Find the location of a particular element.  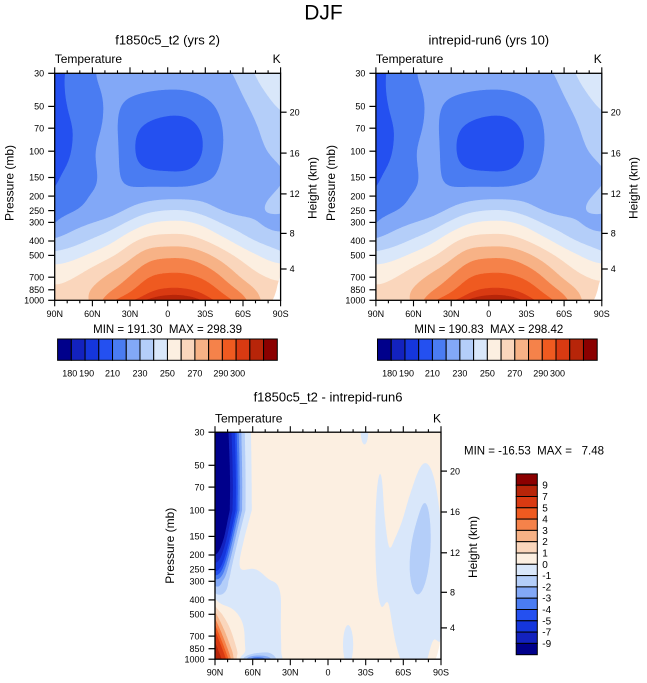

svg-text: -2 is located at coordinates (546, 587).